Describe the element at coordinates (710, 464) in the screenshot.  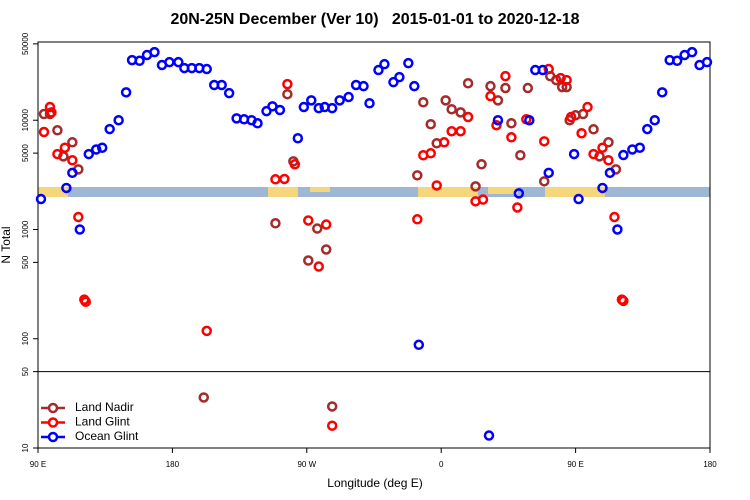
I see `x-tick-label: 180` at that location.